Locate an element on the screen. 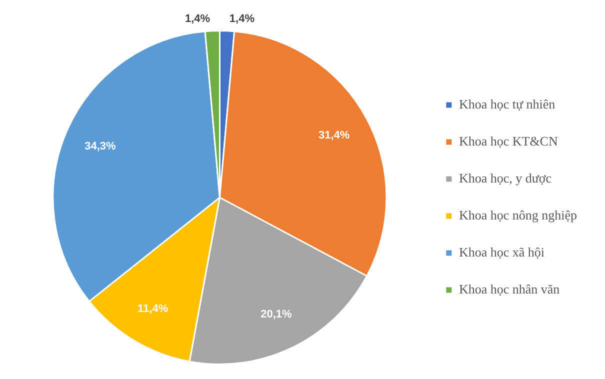  legend-label: Khoa học nông nghiệp is located at coordinates (517, 214).